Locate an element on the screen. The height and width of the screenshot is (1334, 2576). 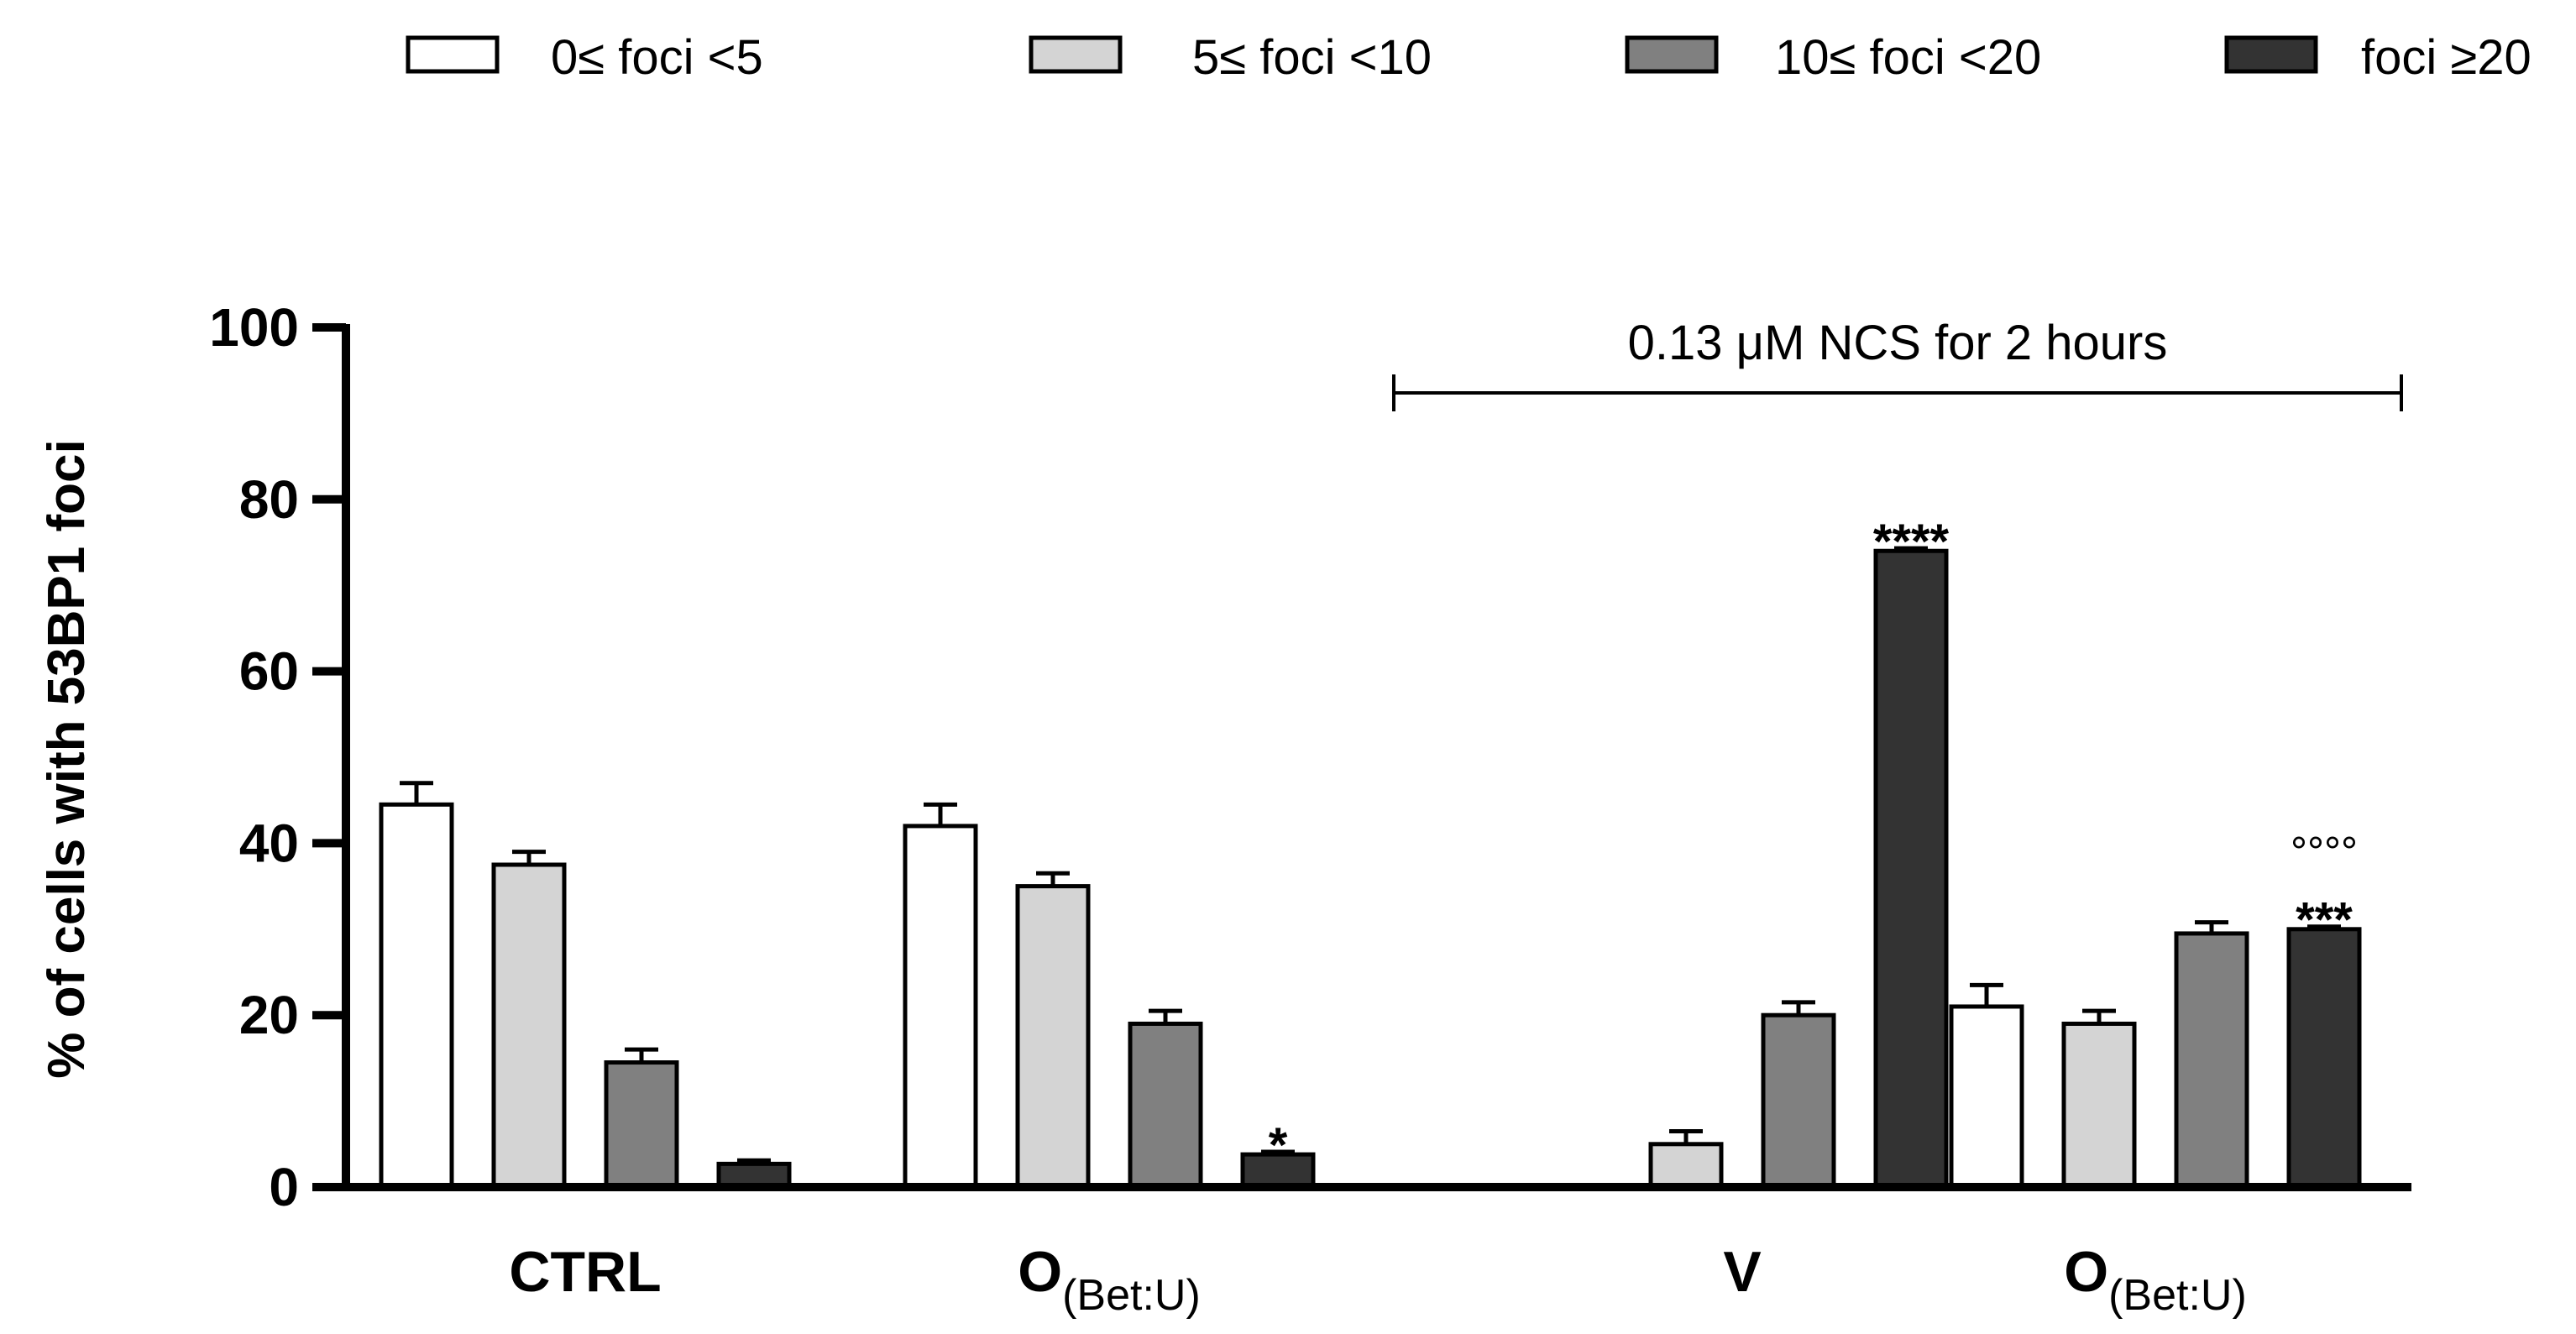
significance-label: *** is located at coordinates (2324, 921).